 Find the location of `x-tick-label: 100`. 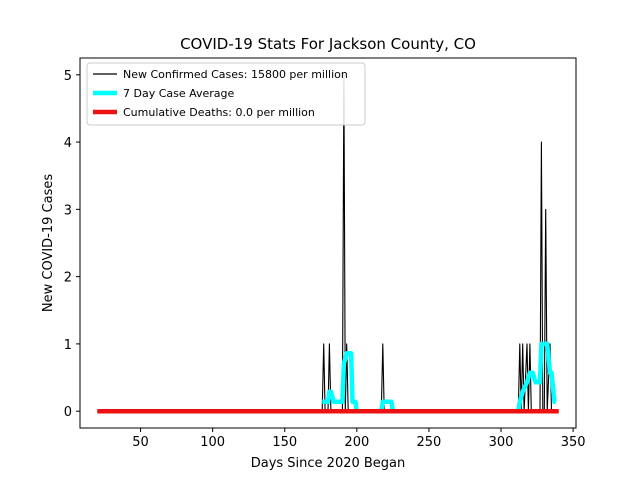

x-tick-label: 100 is located at coordinates (212, 442).